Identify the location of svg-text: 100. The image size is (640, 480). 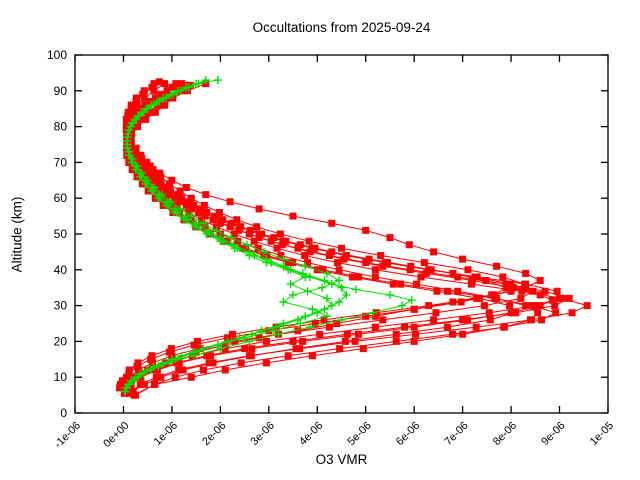
(57, 55).